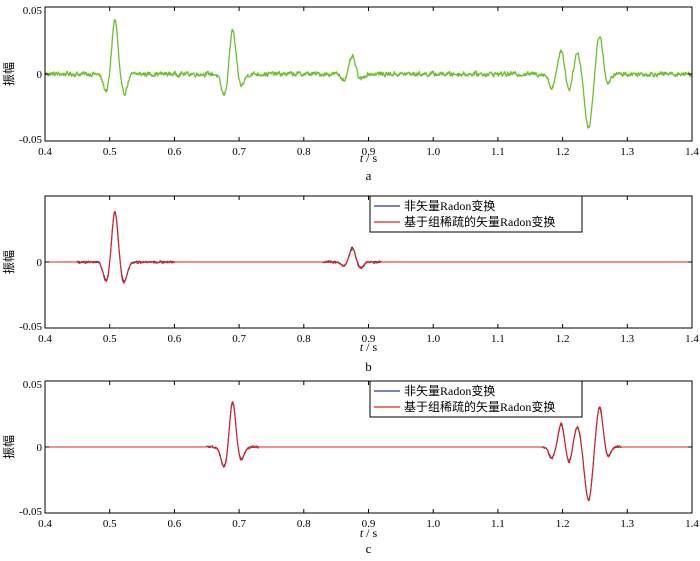 This screenshot has height=561, width=700. Describe the element at coordinates (433, 524) in the screenshot. I see `x-tick-label-c-6: 1.0` at that location.